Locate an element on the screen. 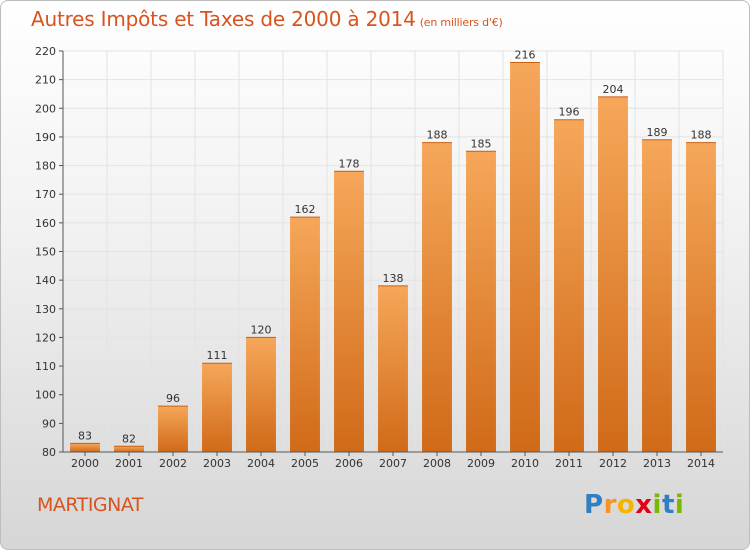 This screenshot has width=750, height=550. x-tick-label: 2003 is located at coordinates (217, 463).